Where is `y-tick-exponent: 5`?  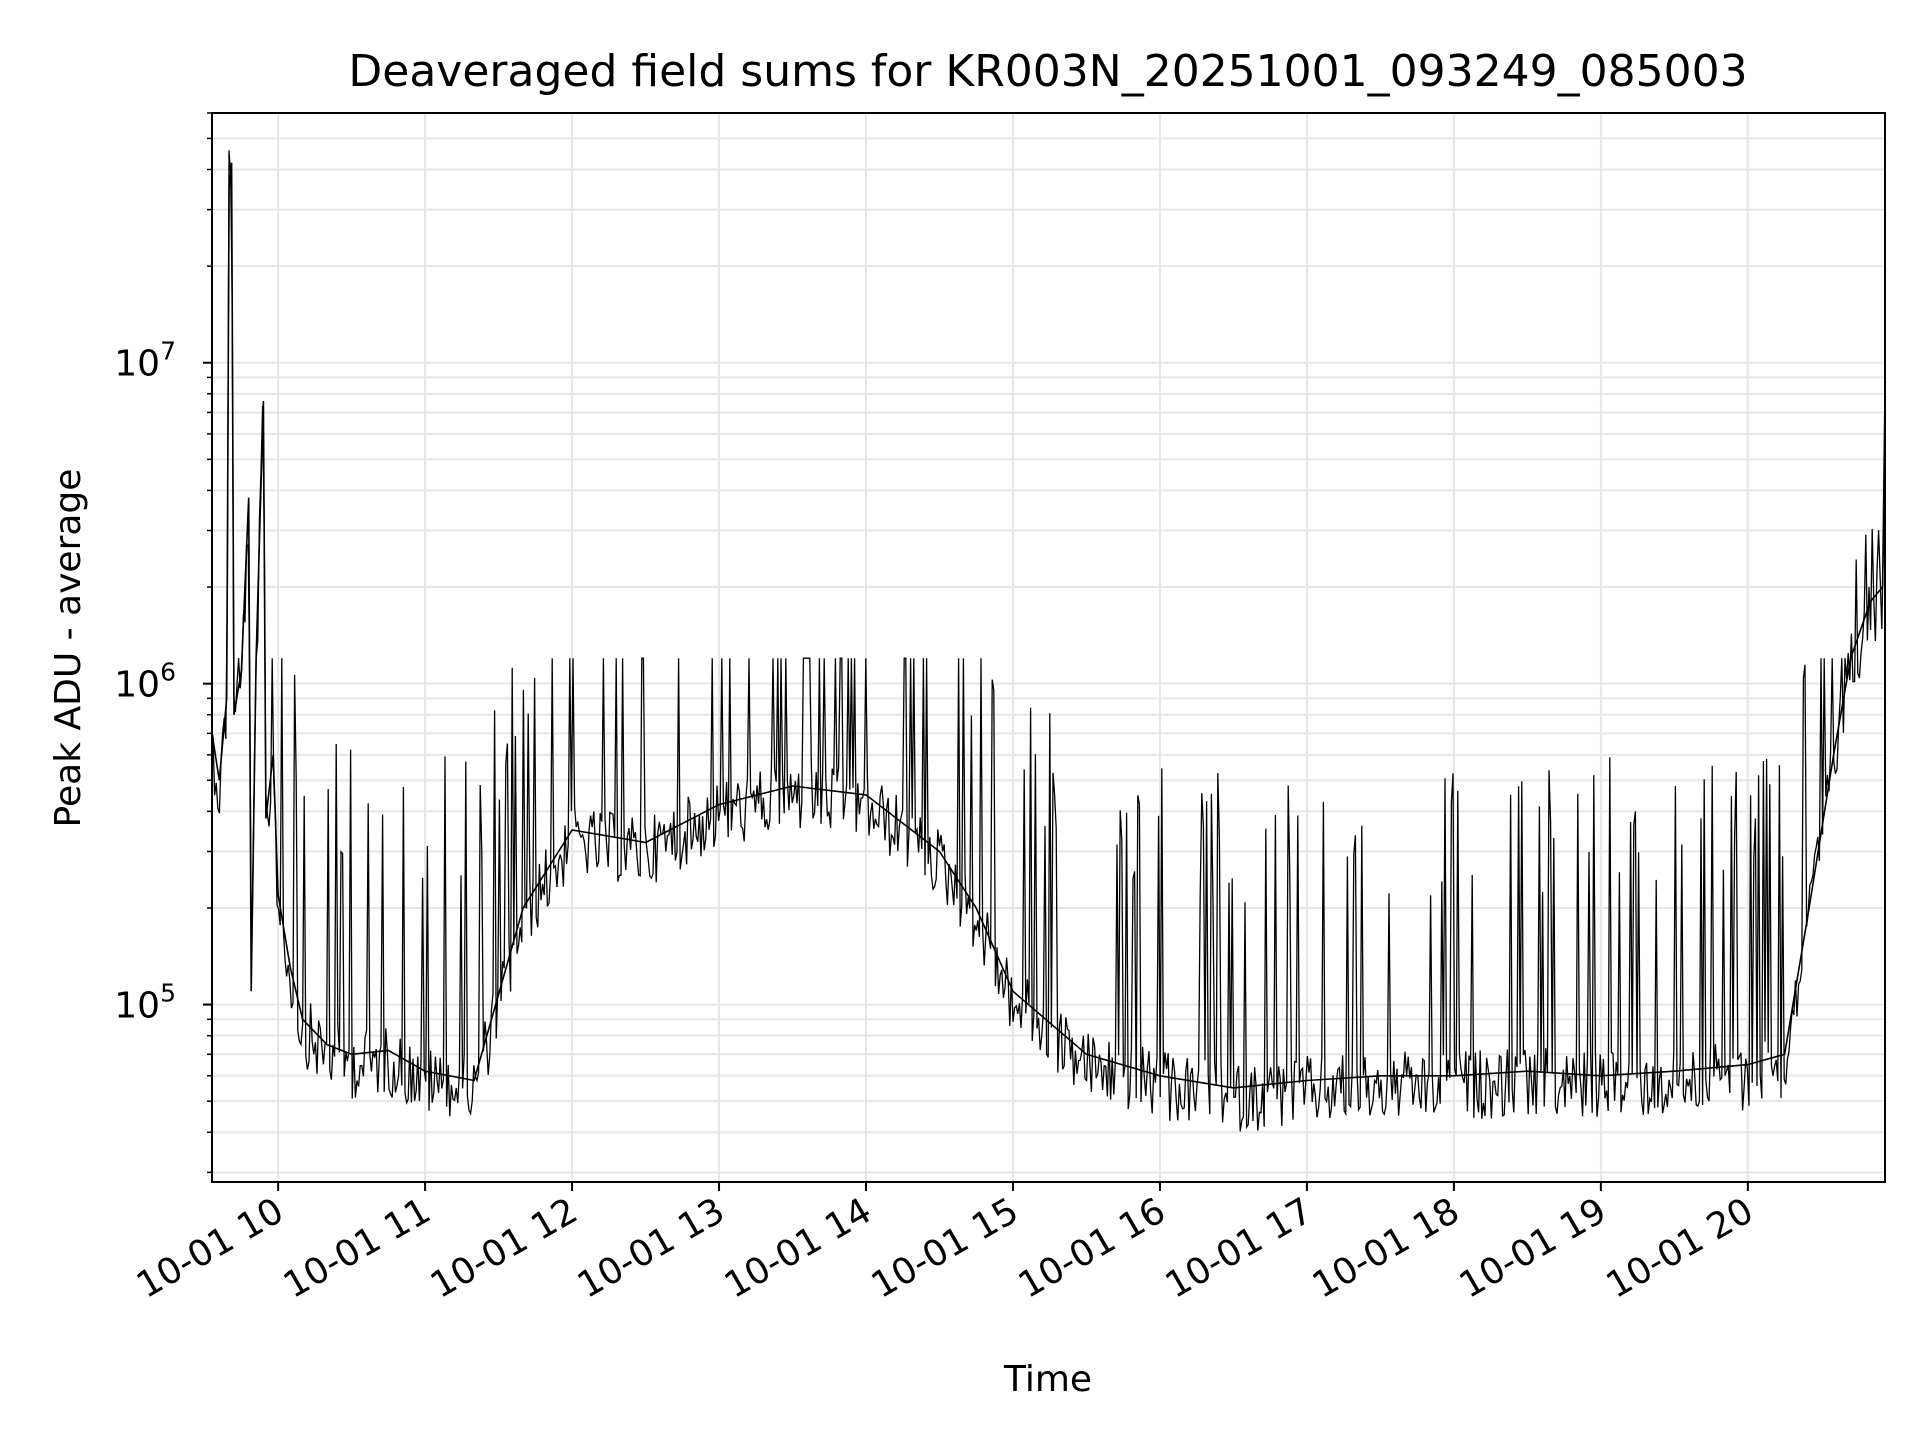
y-tick-exponent: 5 is located at coordinates (168, 993).